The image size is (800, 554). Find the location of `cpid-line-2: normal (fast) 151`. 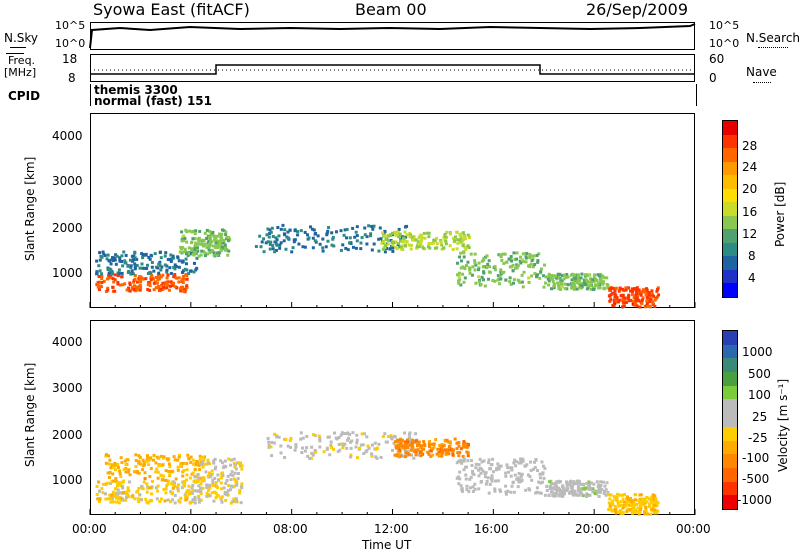

cpid-line-2: normal (fast) 151 is located at coordinates (153, 101).